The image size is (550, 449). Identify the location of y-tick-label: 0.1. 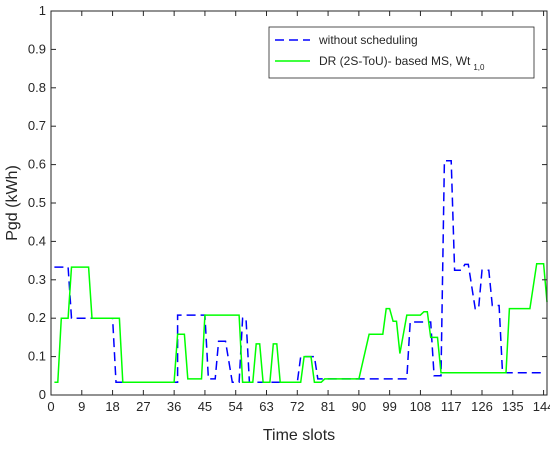
(37, 356).